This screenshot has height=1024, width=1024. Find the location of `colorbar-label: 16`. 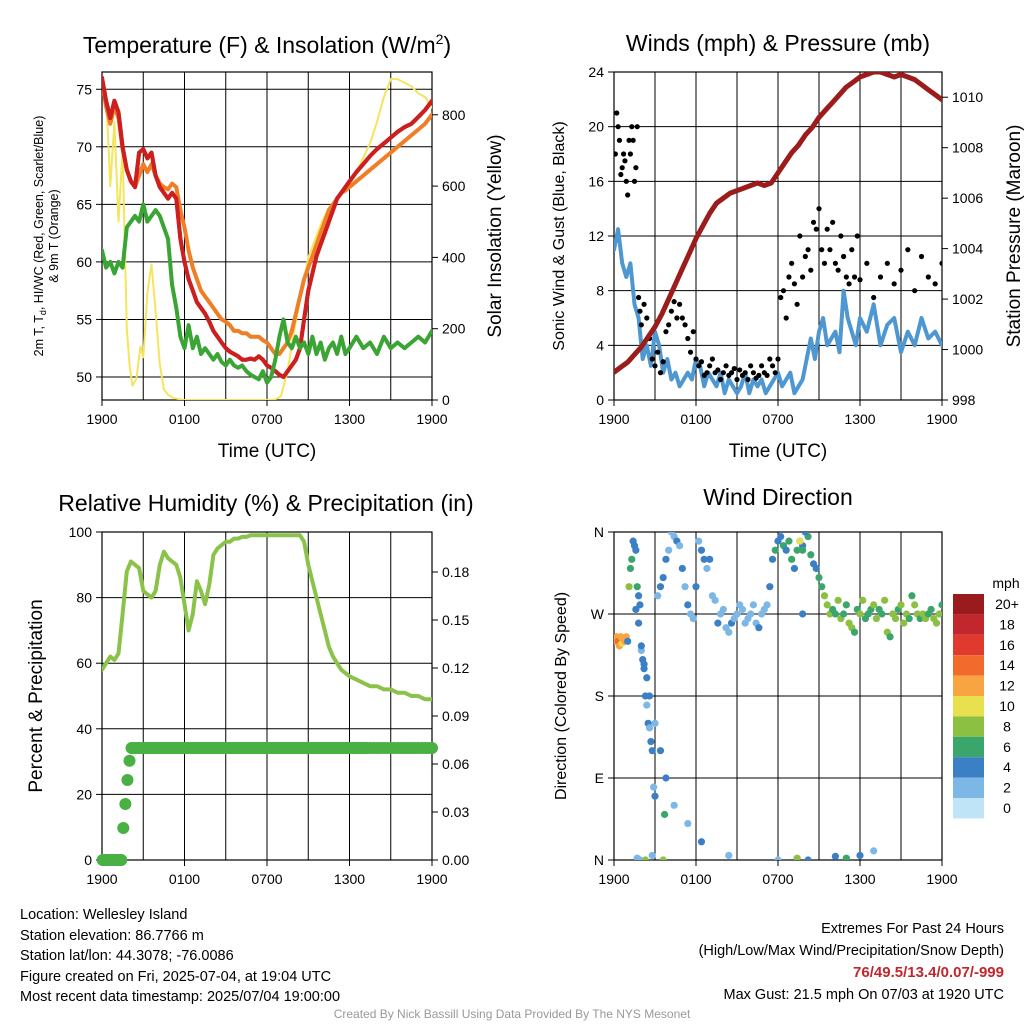

colorbar-label: 16 is located at coordinates (1007, 645).